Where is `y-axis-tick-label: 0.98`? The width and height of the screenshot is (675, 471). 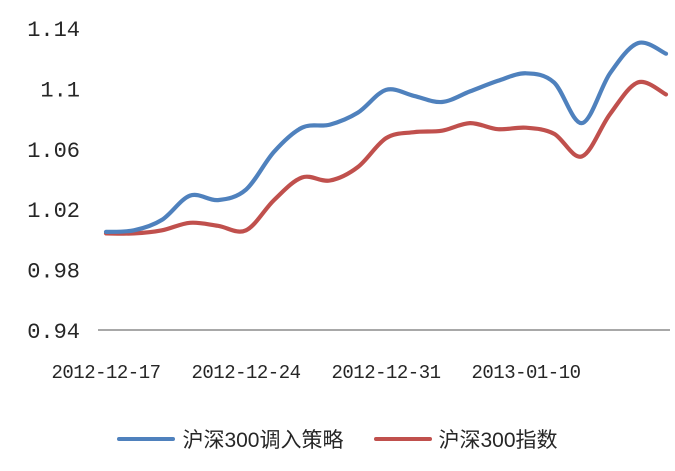
y-axis-tick-label: 0.98 is located at coordinates (53, 272).